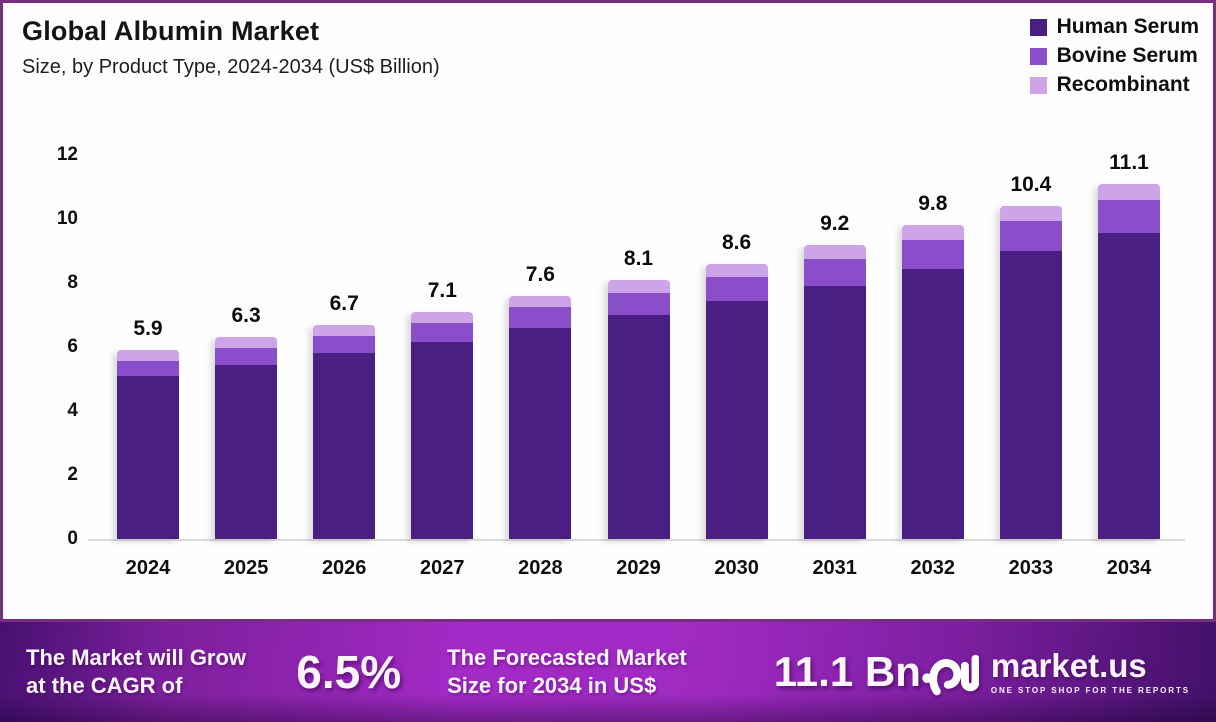 Image resolution: width=1216 pixels, height=722 pixels. I want to click on y-axis-tick: 0, so click(72, 538).